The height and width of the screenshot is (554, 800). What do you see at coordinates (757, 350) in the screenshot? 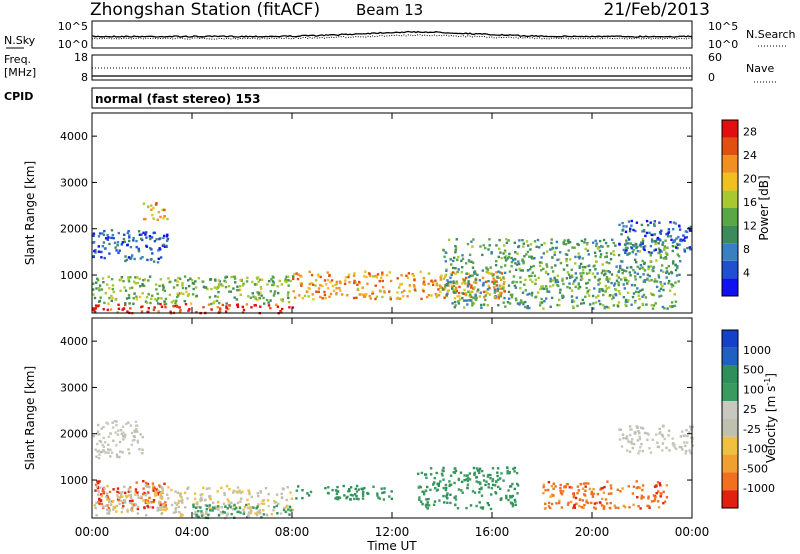
I see `velocity-tick-label: 1000` at bounding box center [757, 350].